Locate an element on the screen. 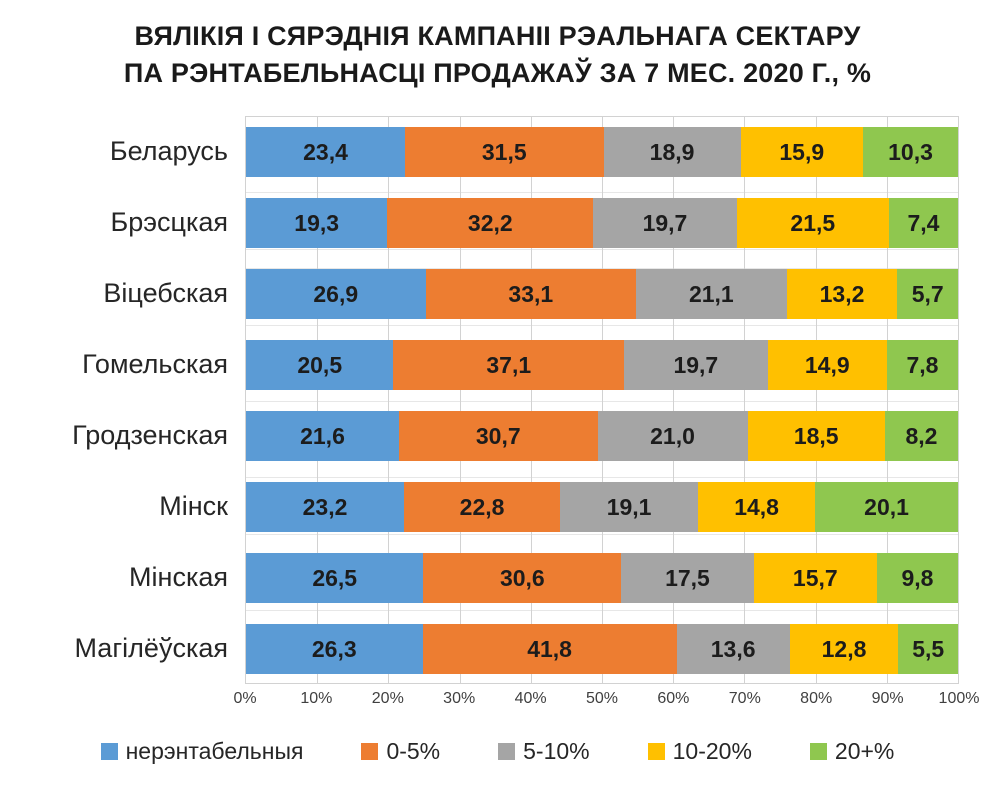 This screenshot has height=800, width=995. data-label: 26,5 is located at coordinates (335, 577).